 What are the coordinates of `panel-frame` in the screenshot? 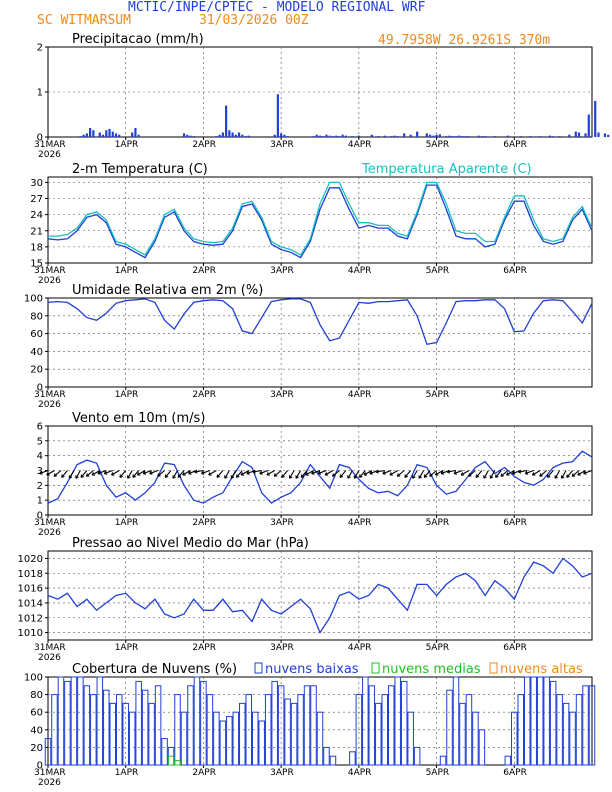 It's located at (320, 595).